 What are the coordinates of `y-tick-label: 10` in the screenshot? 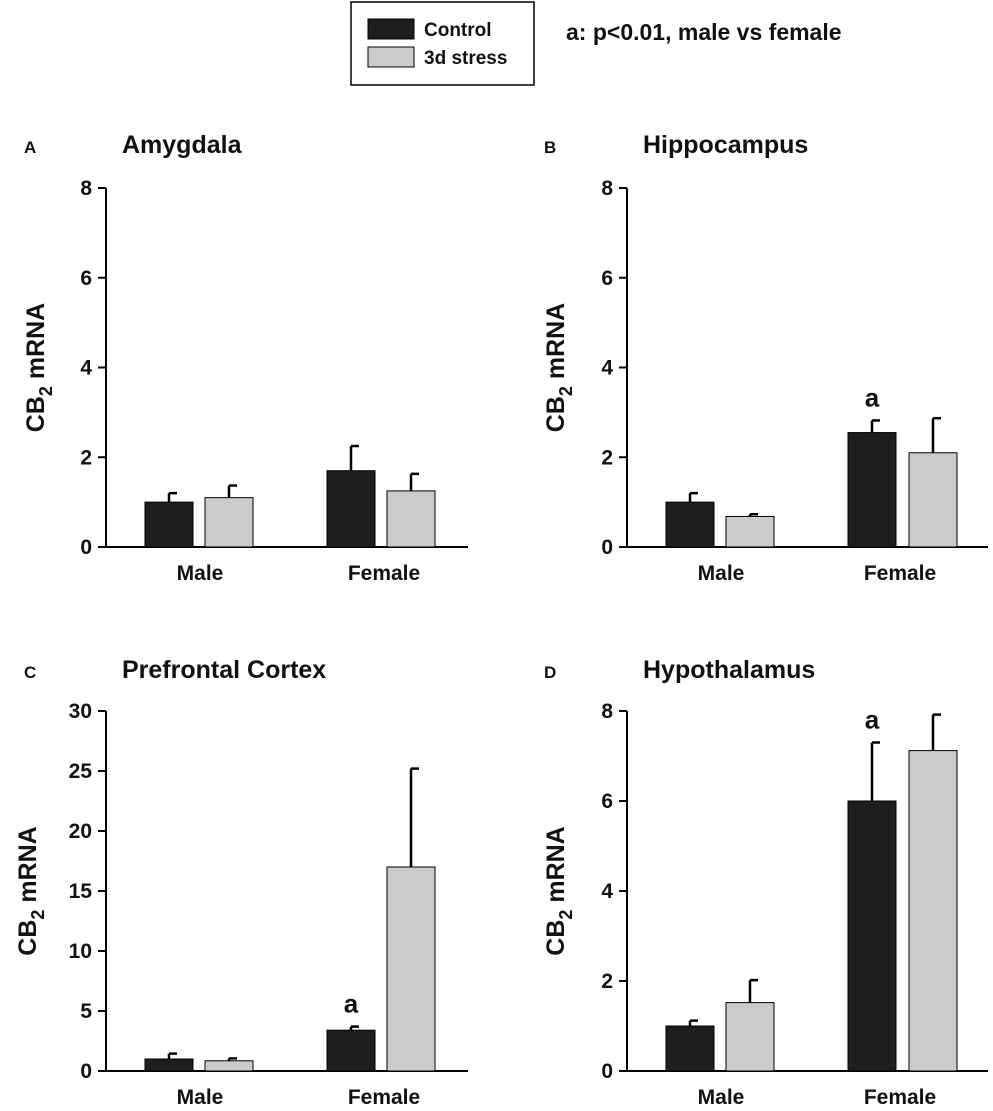 It's located at (80, 951).